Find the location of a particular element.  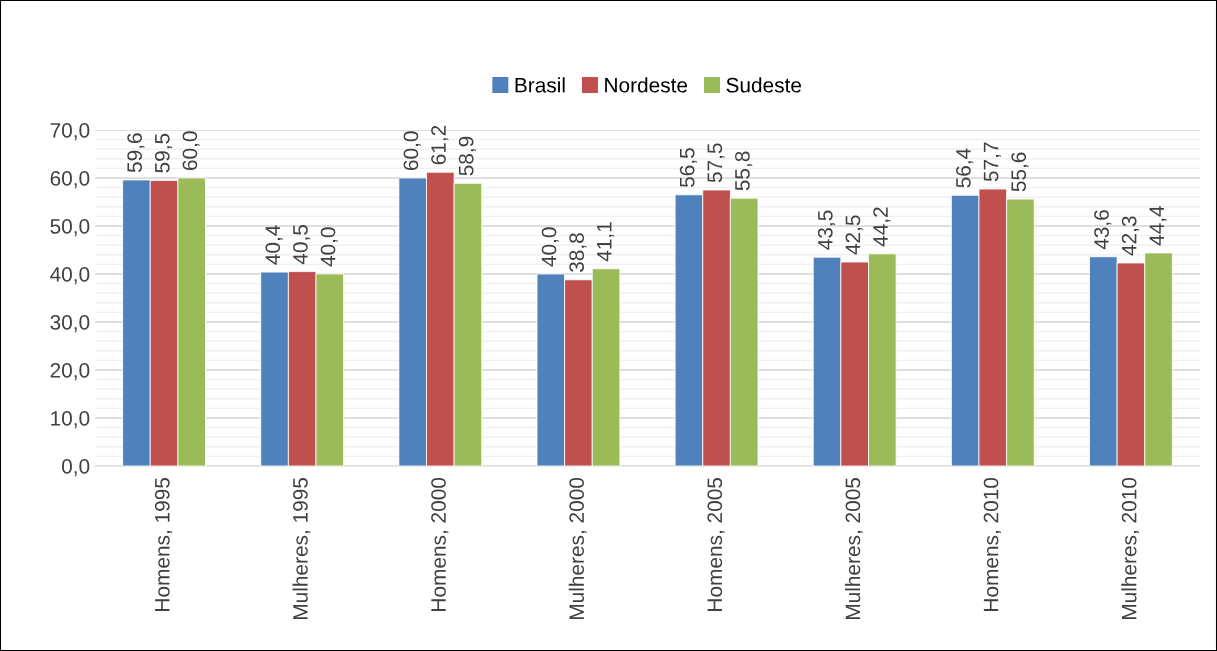

data-label: 59,5 is located at coordinates (163, 153).